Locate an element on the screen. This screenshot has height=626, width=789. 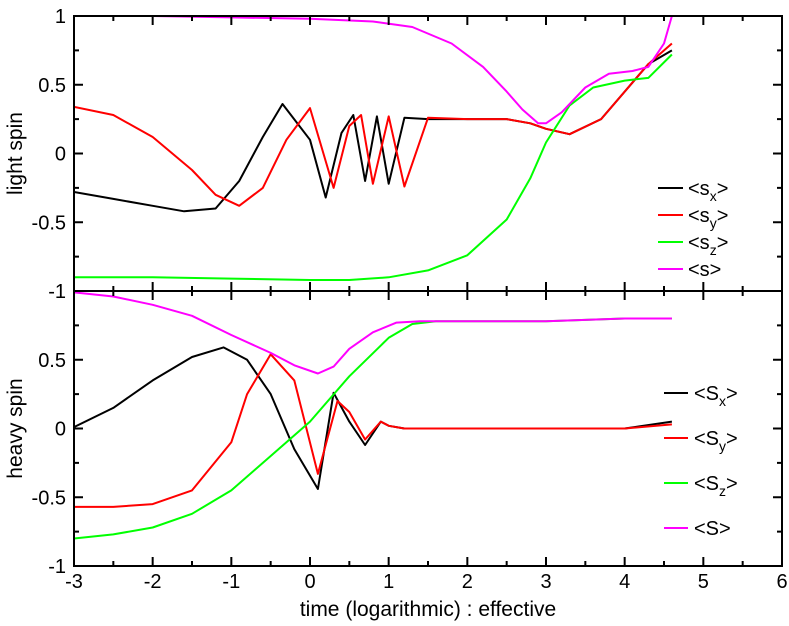
heavy-x-tick-label: 2 is located at coordinates (467, 582).